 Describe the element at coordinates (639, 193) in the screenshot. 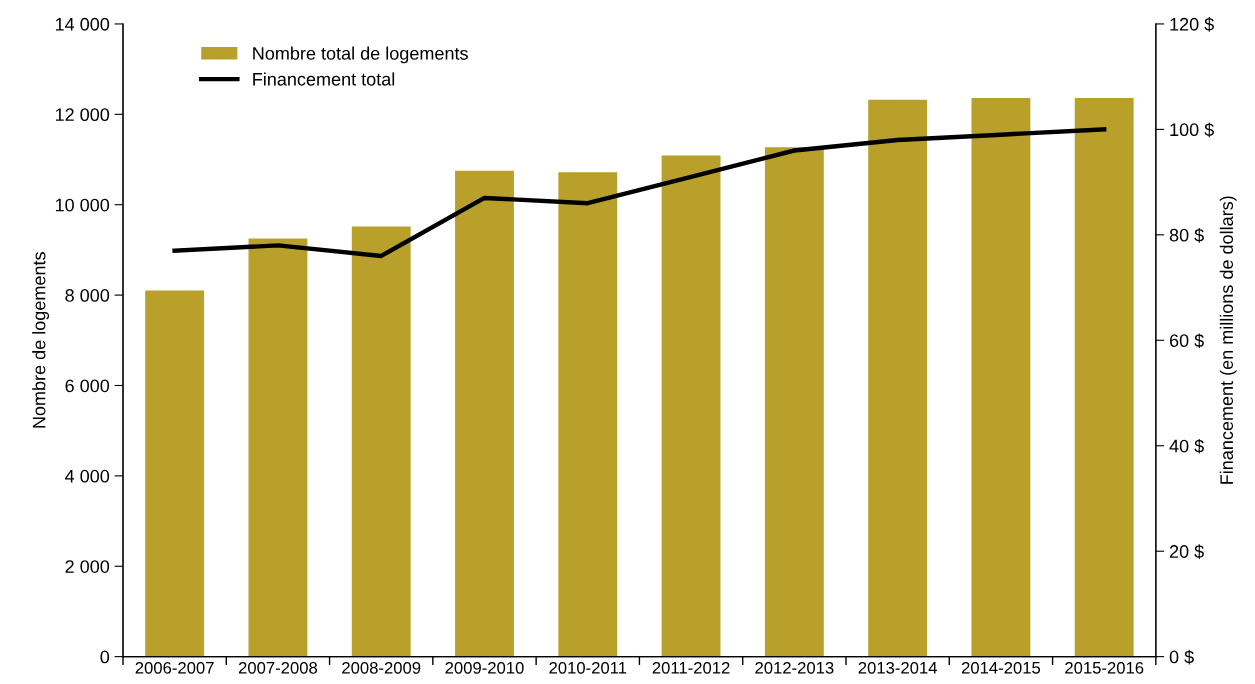

I see `line-series` at that location.